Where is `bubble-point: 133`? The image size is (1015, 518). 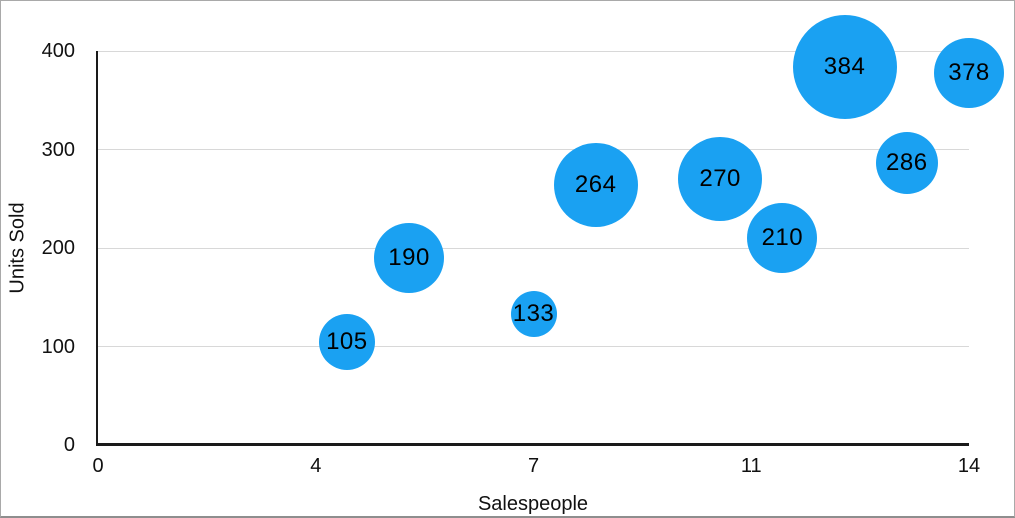
bubble-point: 133 is located at coordinates (533, 313).